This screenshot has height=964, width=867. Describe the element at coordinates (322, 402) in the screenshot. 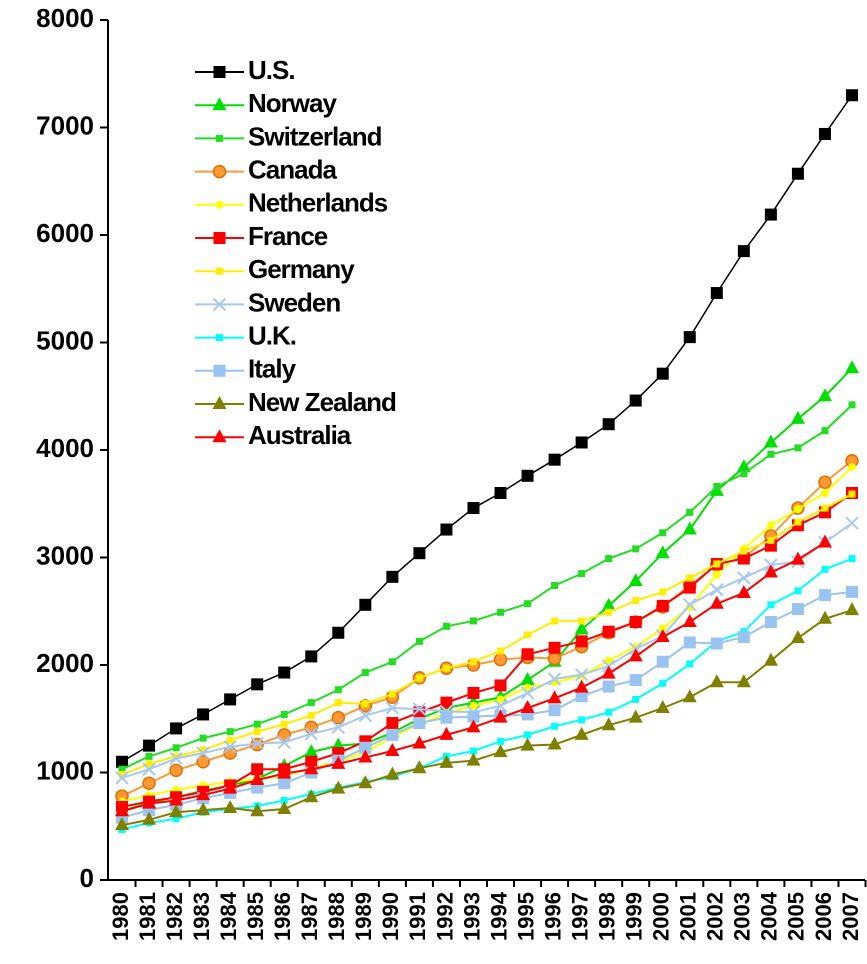

I see `legend-label: New Zealand` at that location.